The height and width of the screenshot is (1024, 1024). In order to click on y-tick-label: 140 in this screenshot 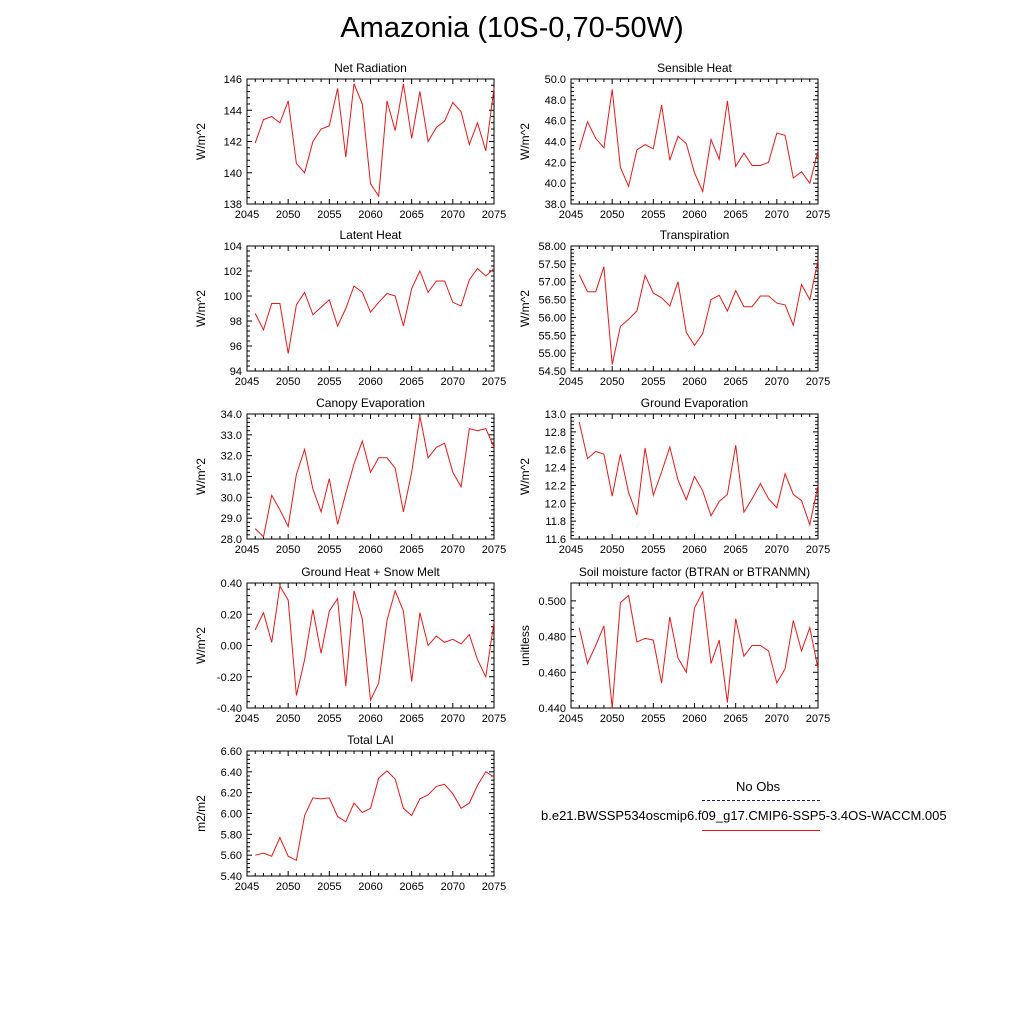, I will do `click(233, 174)`.